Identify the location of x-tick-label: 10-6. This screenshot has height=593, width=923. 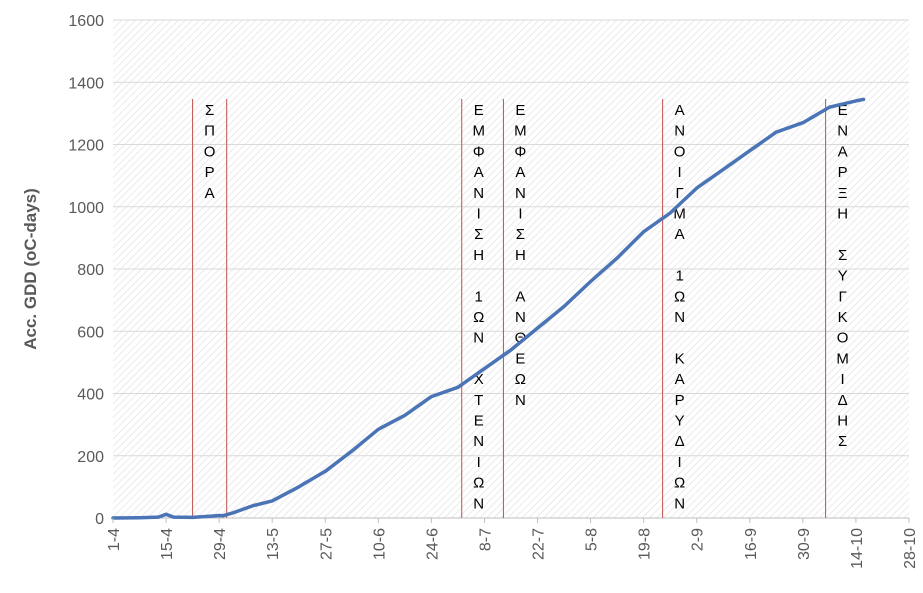
(379, 544).